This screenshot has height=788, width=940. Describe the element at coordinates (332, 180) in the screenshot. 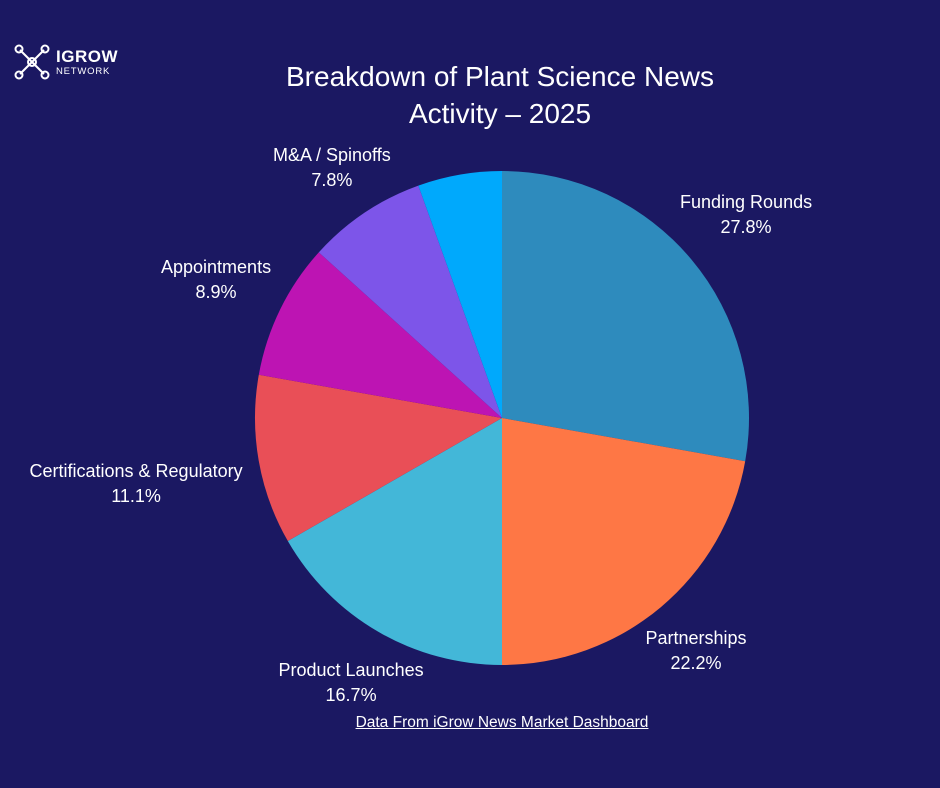

I see `slice-label-value: 7.8%` at that location.